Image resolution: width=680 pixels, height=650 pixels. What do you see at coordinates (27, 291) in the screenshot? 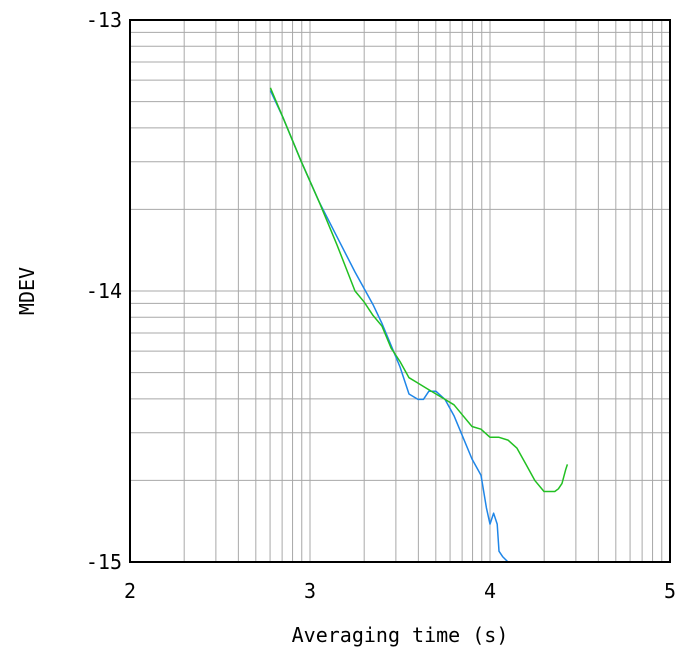
I see `y-axis-title: MDEV` at bounding box center [27, 291].